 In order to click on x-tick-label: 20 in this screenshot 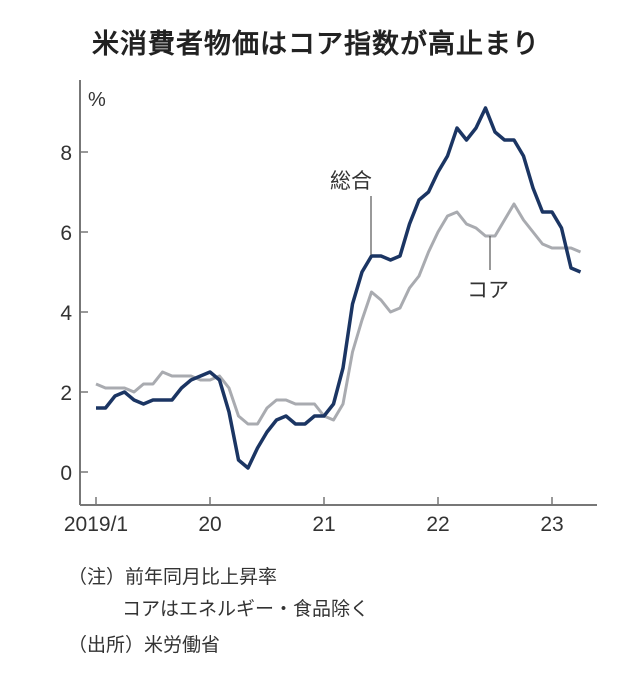, I will do `click(209, 524)`.